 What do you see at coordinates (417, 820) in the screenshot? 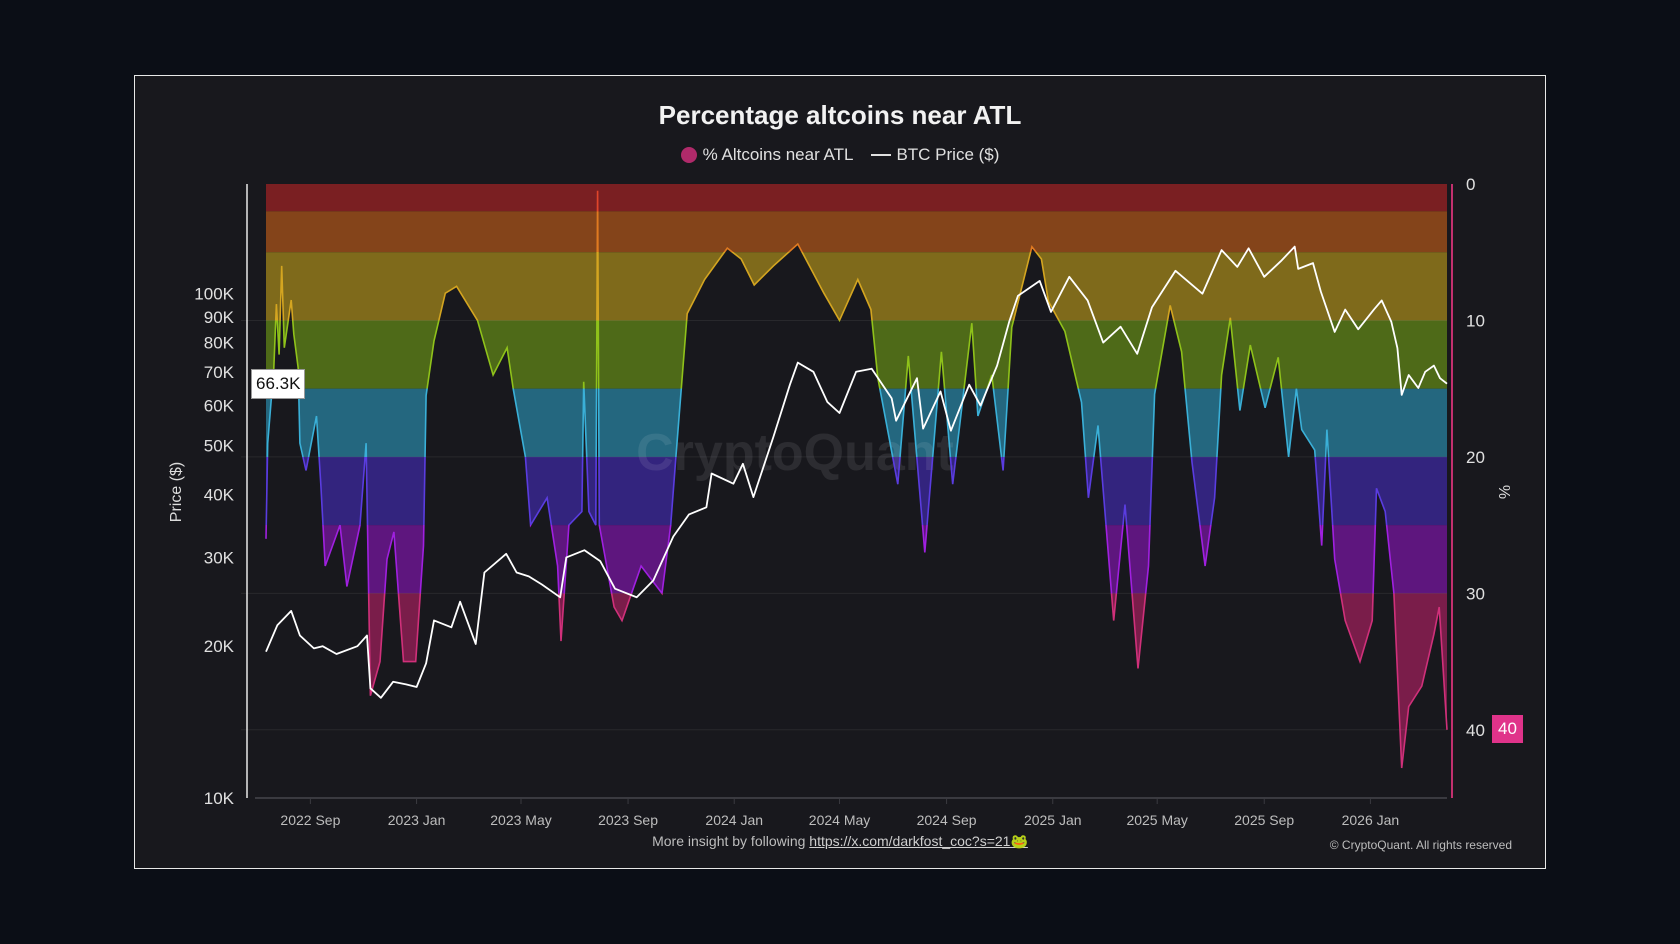
I see `x-tick-label: 2023 Jan` at bounding box center [417, 820].